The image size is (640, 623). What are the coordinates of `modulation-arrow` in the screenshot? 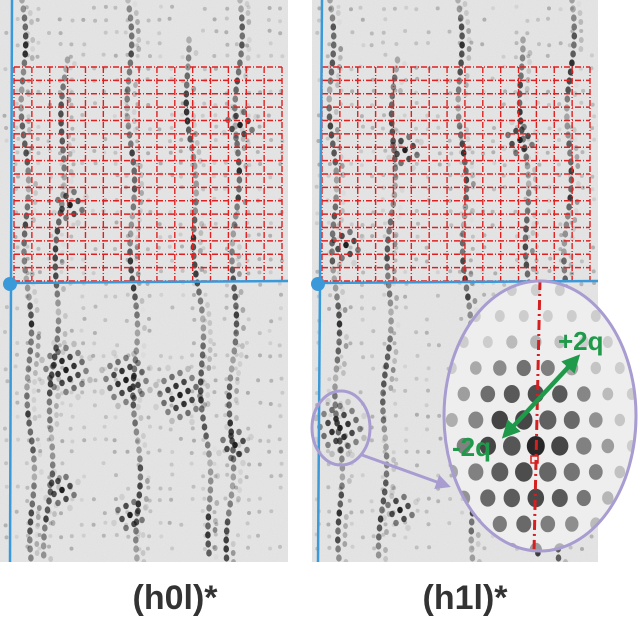 It's located at (541, 396).